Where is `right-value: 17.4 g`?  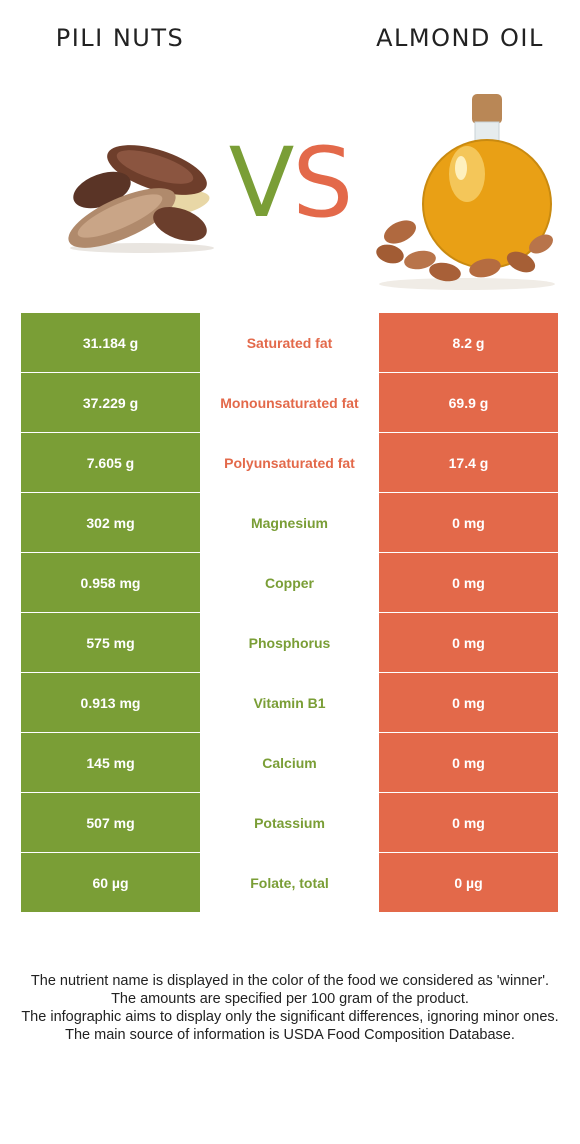
right-value: 17.4 g is located at coordinates (468, 462).